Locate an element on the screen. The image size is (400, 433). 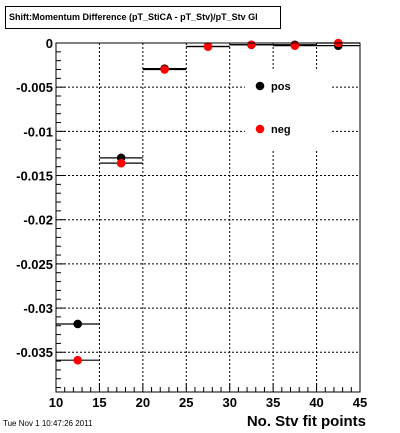
x-tick-label: 35 is located at coordinates (273, 402).